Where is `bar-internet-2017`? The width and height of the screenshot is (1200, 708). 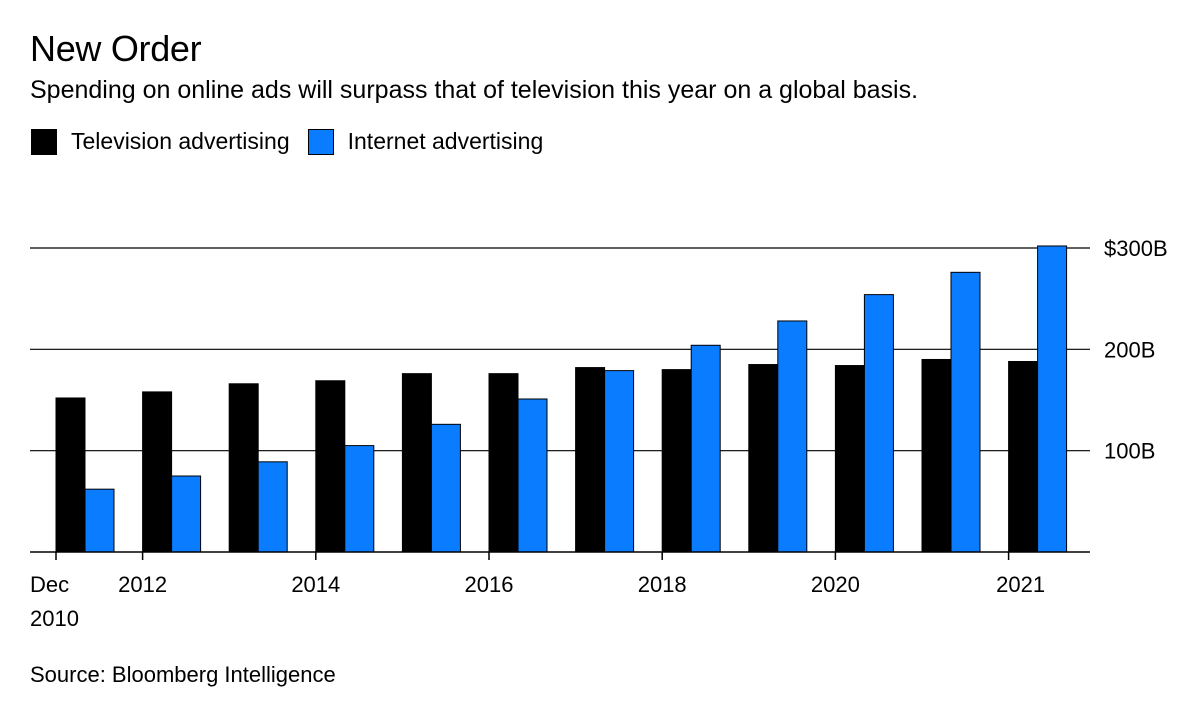 bar-internet-2017 is located at coordinates (705, 448).